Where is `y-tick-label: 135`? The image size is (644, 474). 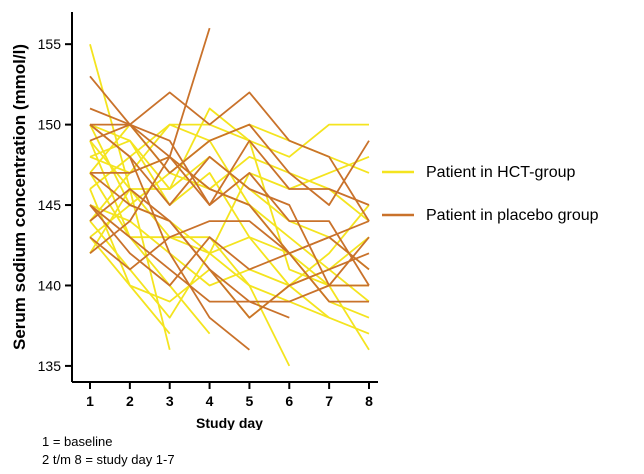 y-tick-label: 135 is located at coordinates (50, 366).